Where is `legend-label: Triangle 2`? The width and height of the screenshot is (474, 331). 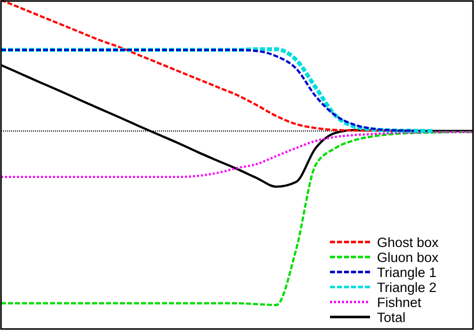 legend-label: Triangle 2 is located at coordinates (407, 287).